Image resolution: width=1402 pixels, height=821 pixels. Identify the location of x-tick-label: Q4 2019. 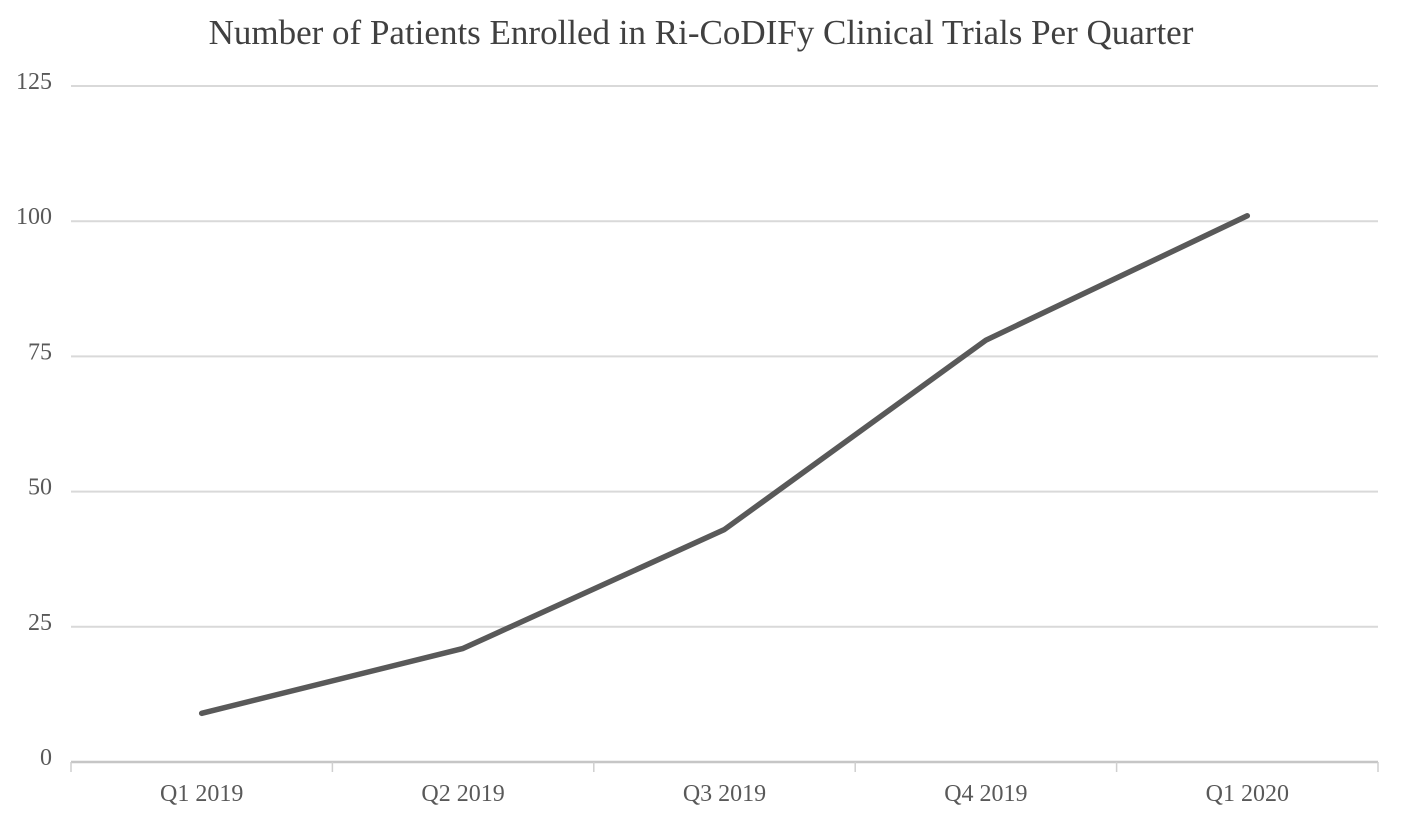
(985, 794).